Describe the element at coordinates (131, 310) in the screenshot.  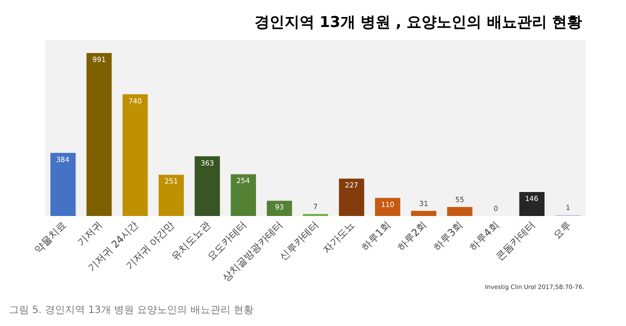
I see `caption: 그림 5. 경인지역 13개 병원 요양노인의 배뇨관리 현황` at that location.